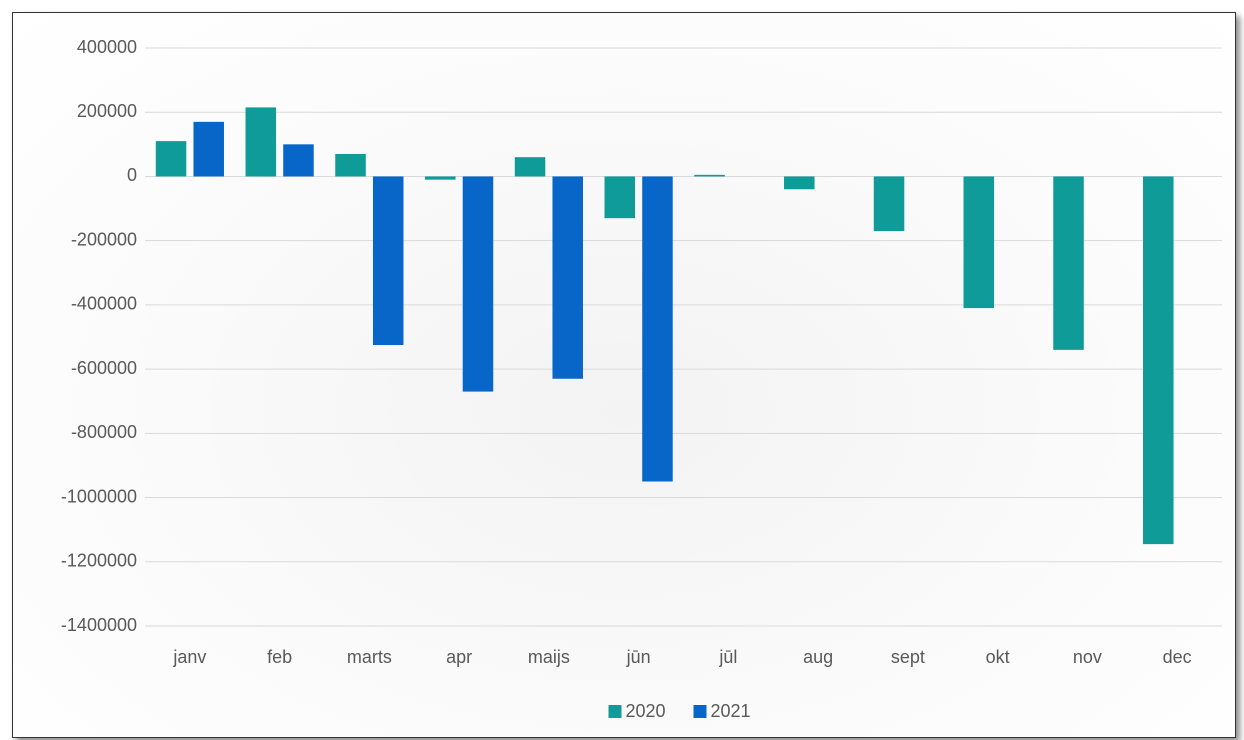 The width and height of the screenshot is (1244, 740). What do you see at coordinates (107, 111) in the screenshot?
I see `y-tick-label: 200000` at bounding box center [107, 111].